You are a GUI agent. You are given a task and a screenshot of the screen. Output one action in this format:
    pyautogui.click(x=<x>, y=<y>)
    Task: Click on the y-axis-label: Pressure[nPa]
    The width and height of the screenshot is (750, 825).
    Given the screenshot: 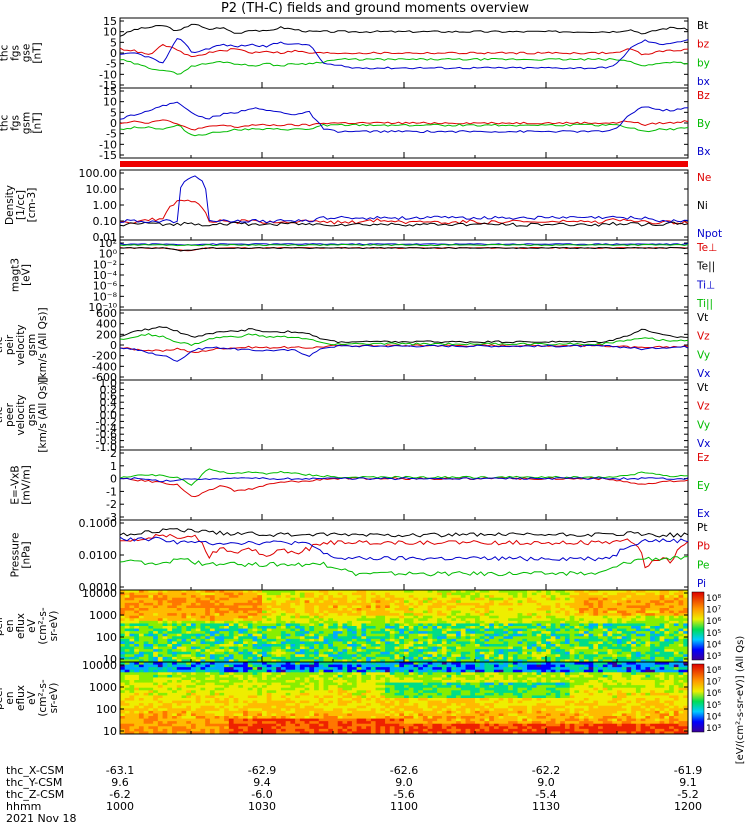 What is the action you would take?
    pyautogui.click(x=21, y=555)
    